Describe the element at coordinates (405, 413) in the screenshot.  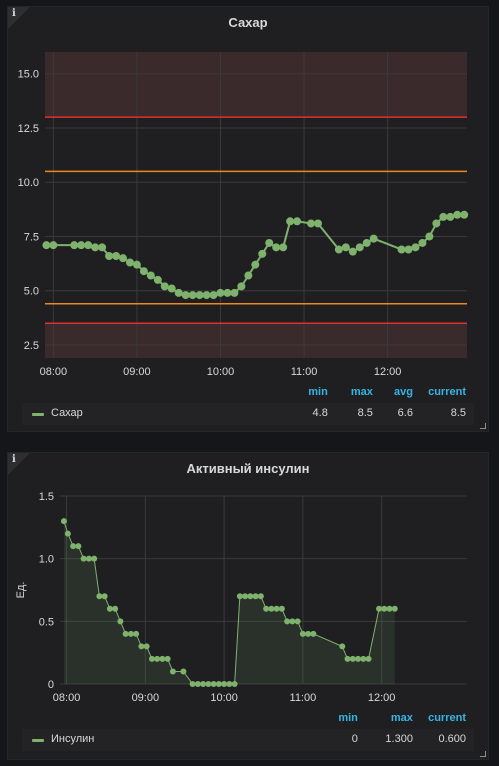
I see `legend-value-avg: 6.6` at that location.